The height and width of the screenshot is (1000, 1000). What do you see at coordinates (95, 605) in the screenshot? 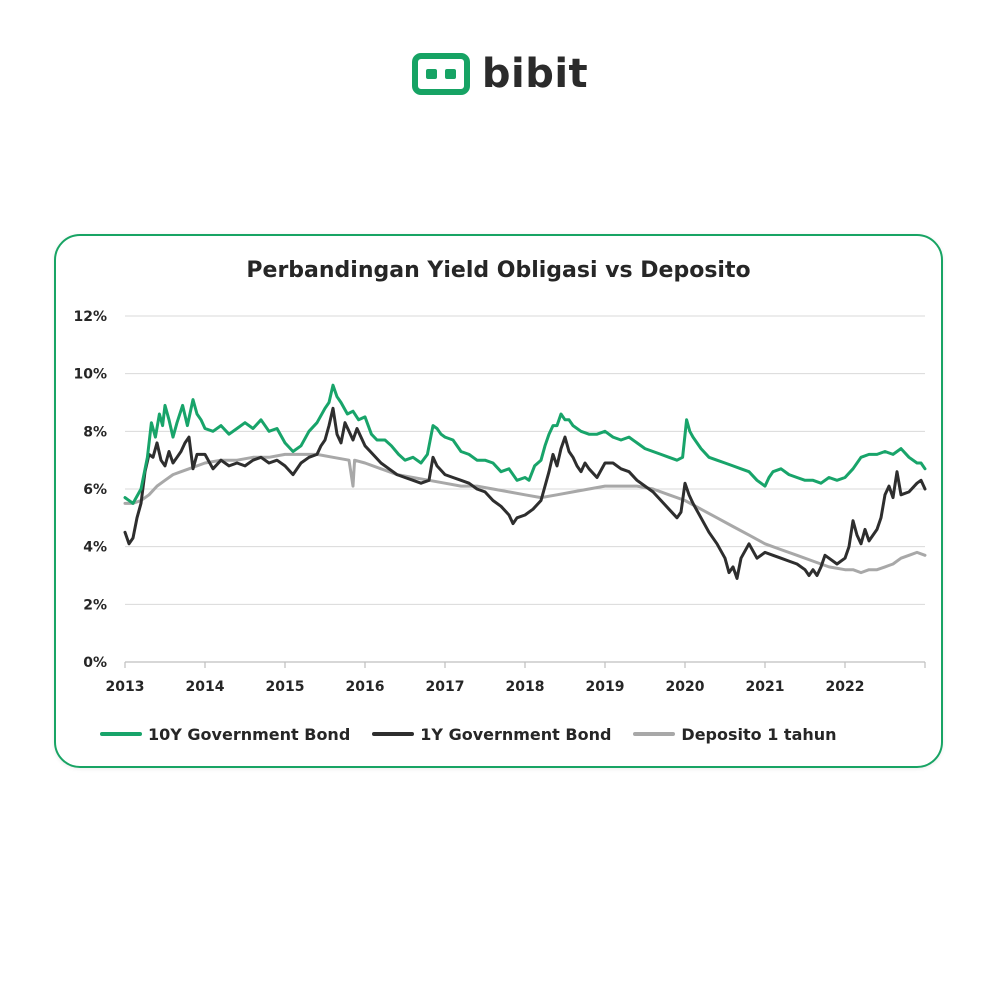
I see `y-tick-label: 2%` at bounding box center [95, 605].